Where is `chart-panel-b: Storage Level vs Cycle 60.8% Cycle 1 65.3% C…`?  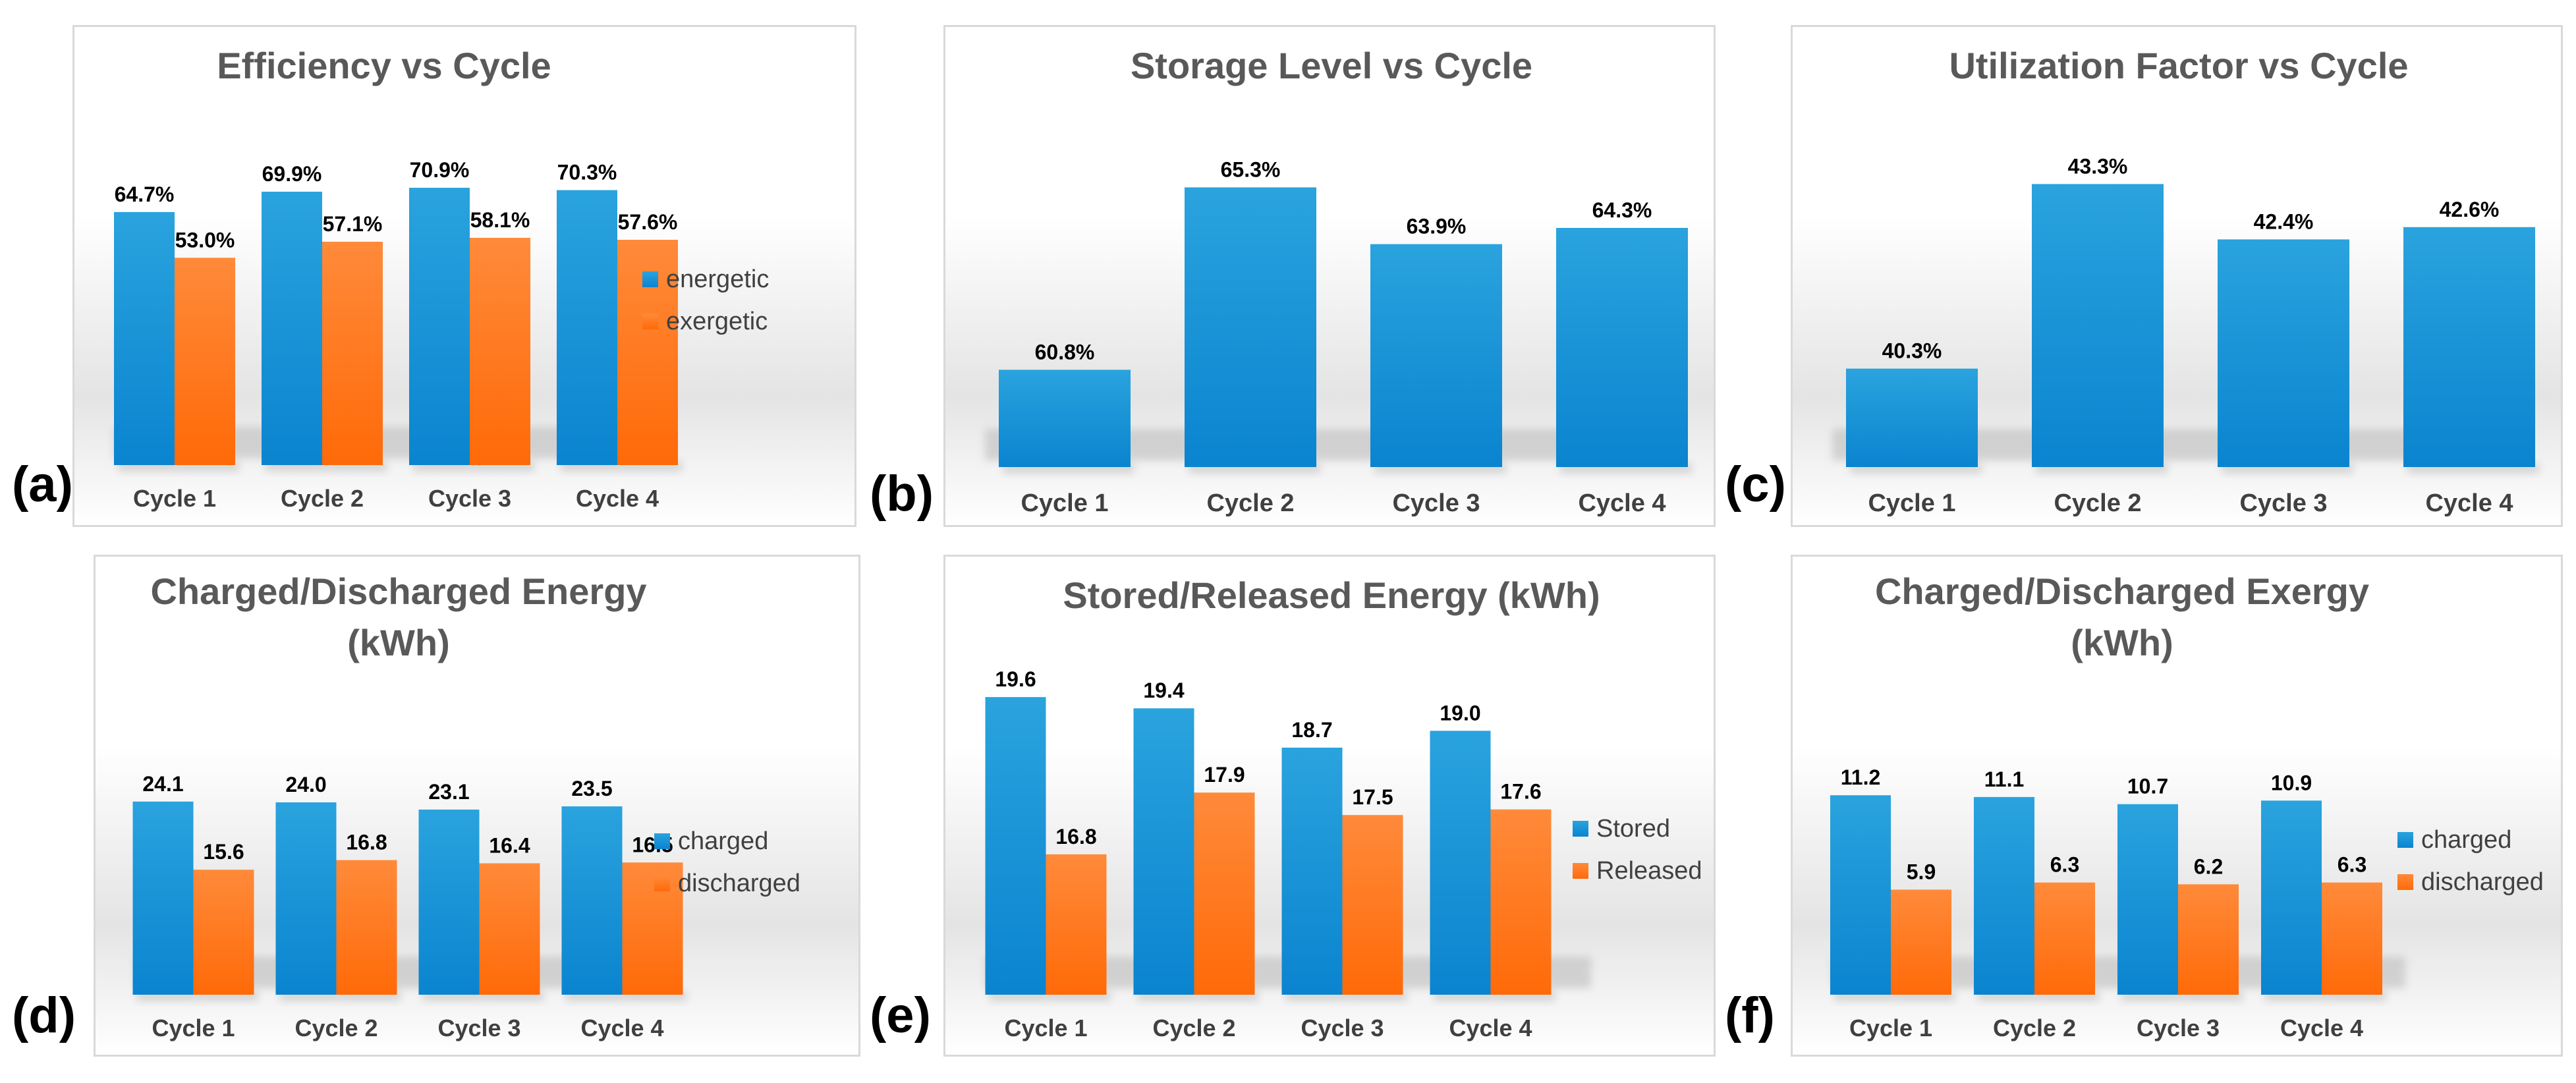 chart-panel-b: Storage Level vs Cycle 60.8% Cycle 1 65.3% C… is located at coordinates (1329, 276).